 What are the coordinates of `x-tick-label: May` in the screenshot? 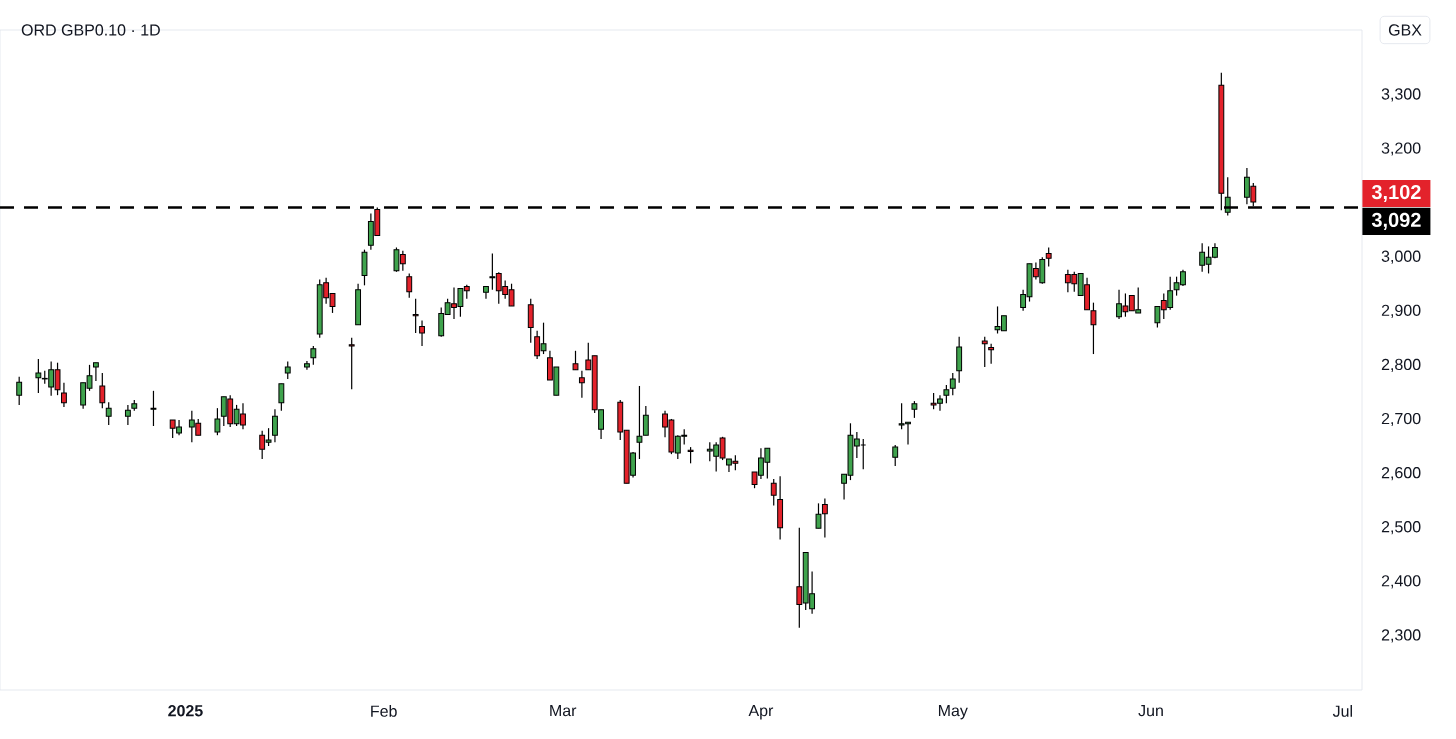 It's located at (953, 712).